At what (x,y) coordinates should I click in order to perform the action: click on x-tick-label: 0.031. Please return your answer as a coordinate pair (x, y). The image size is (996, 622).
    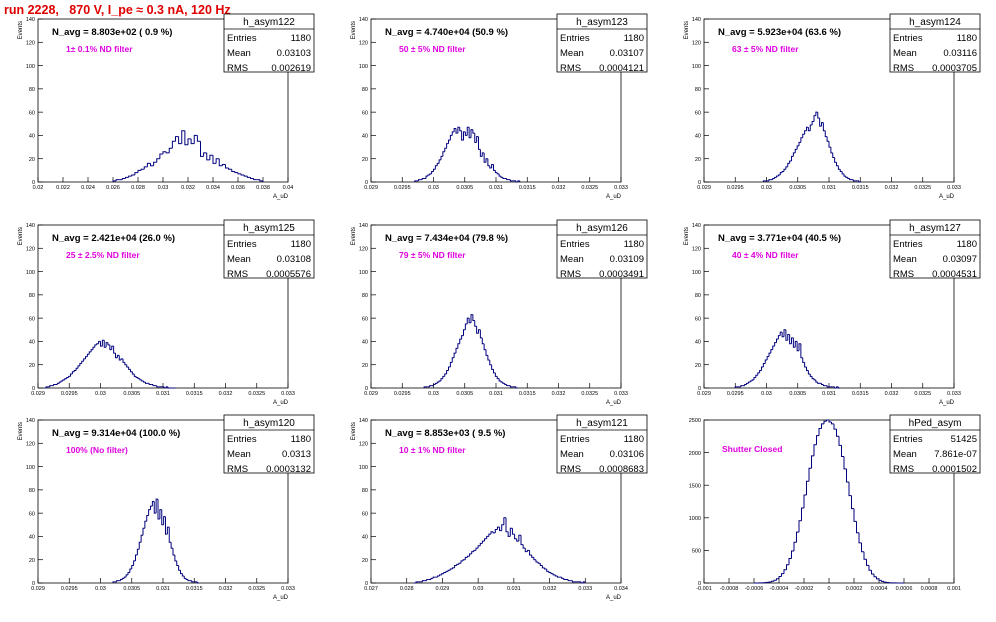
    Looking at the image, I should click on (829, 188).